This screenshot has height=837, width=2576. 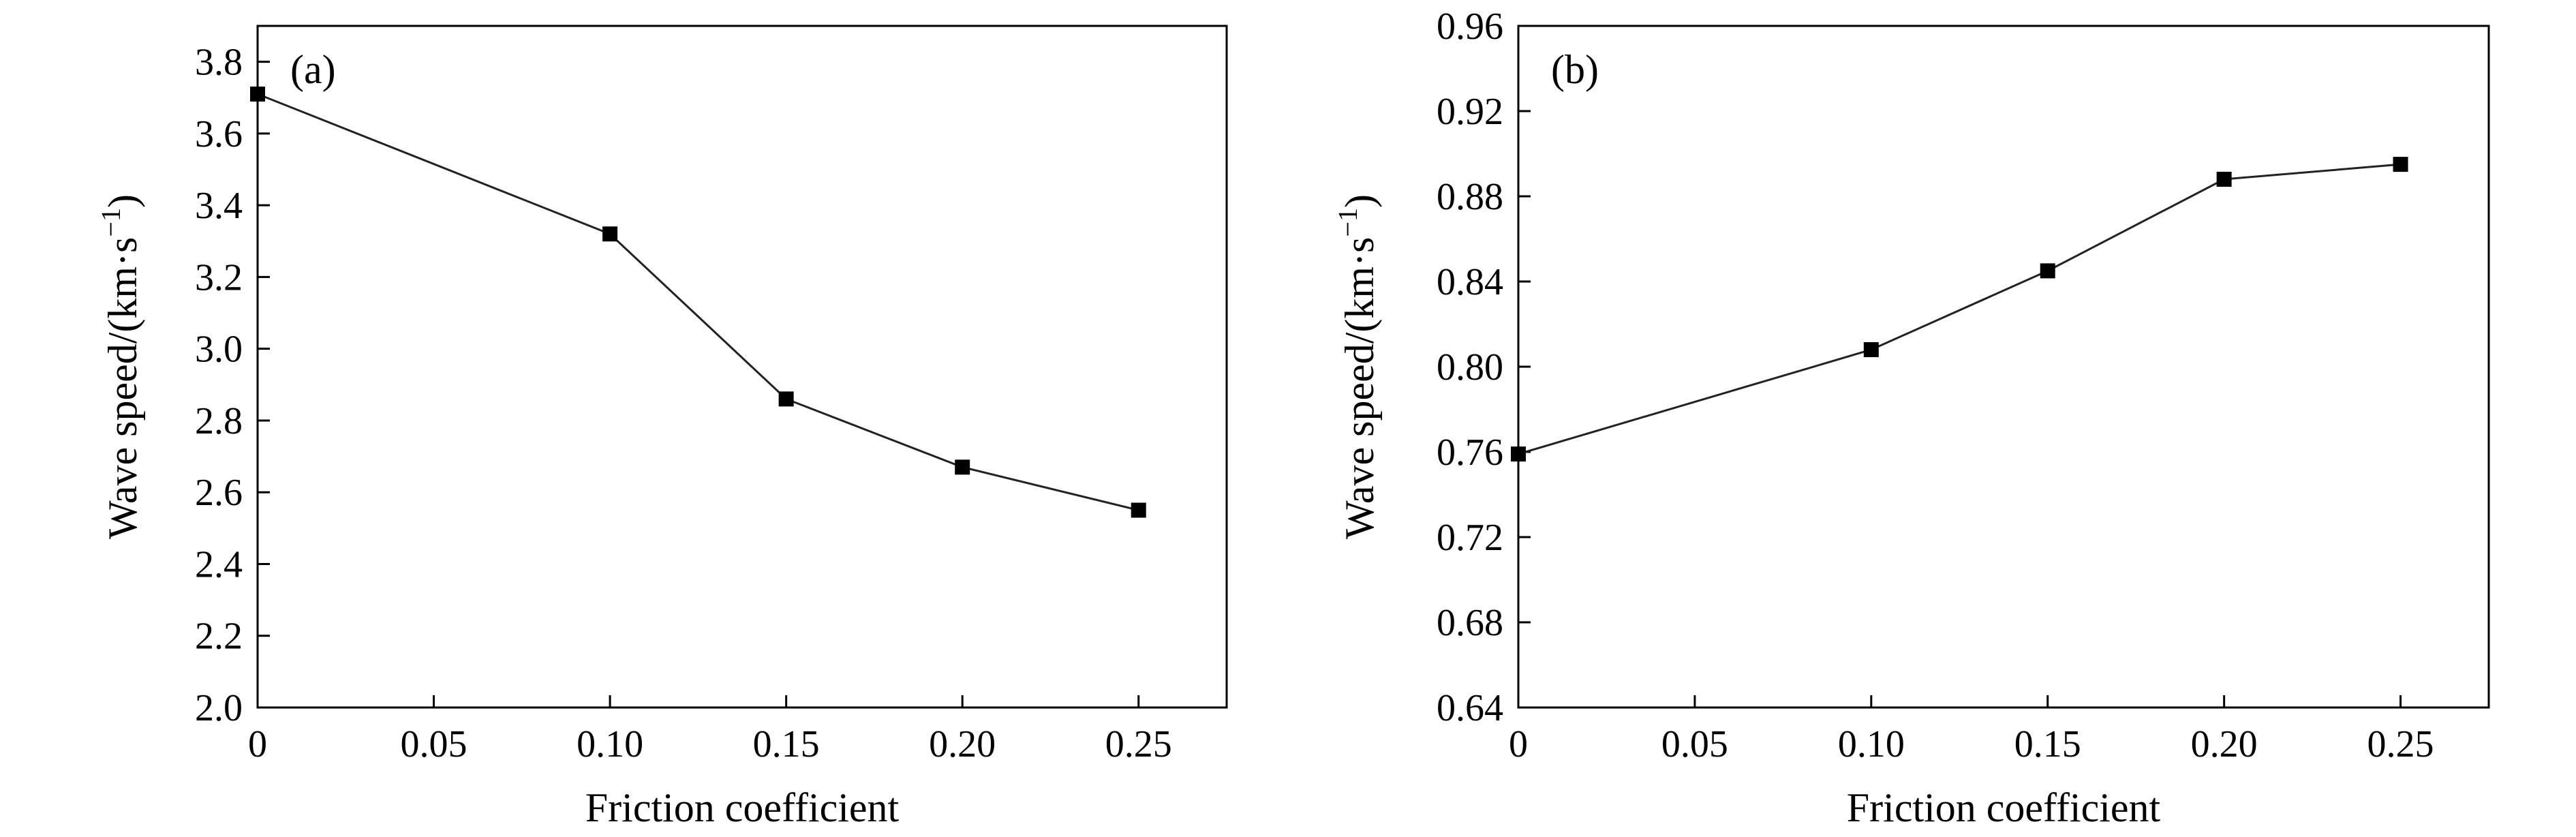 What do you see at coordinates (1575, 69) in the screenshot?
I see `panel-label: (b)` at bounding box center [1575, 69].